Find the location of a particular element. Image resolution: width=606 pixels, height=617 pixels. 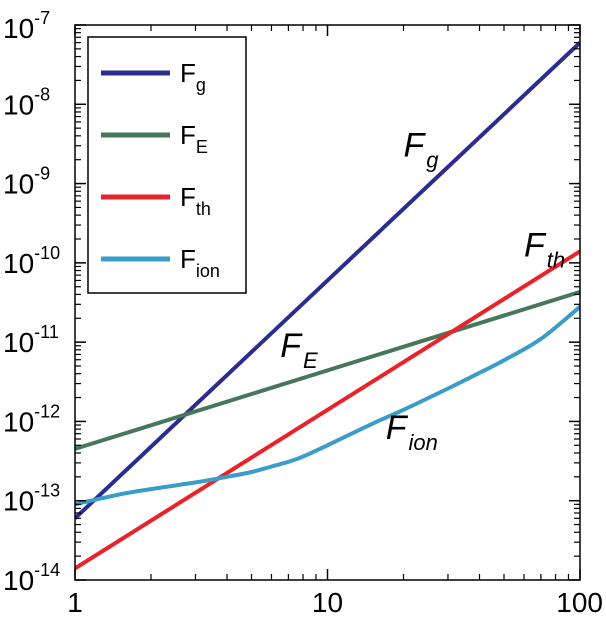

legend-label-fion: Fion is located at coordinates (200, 262).